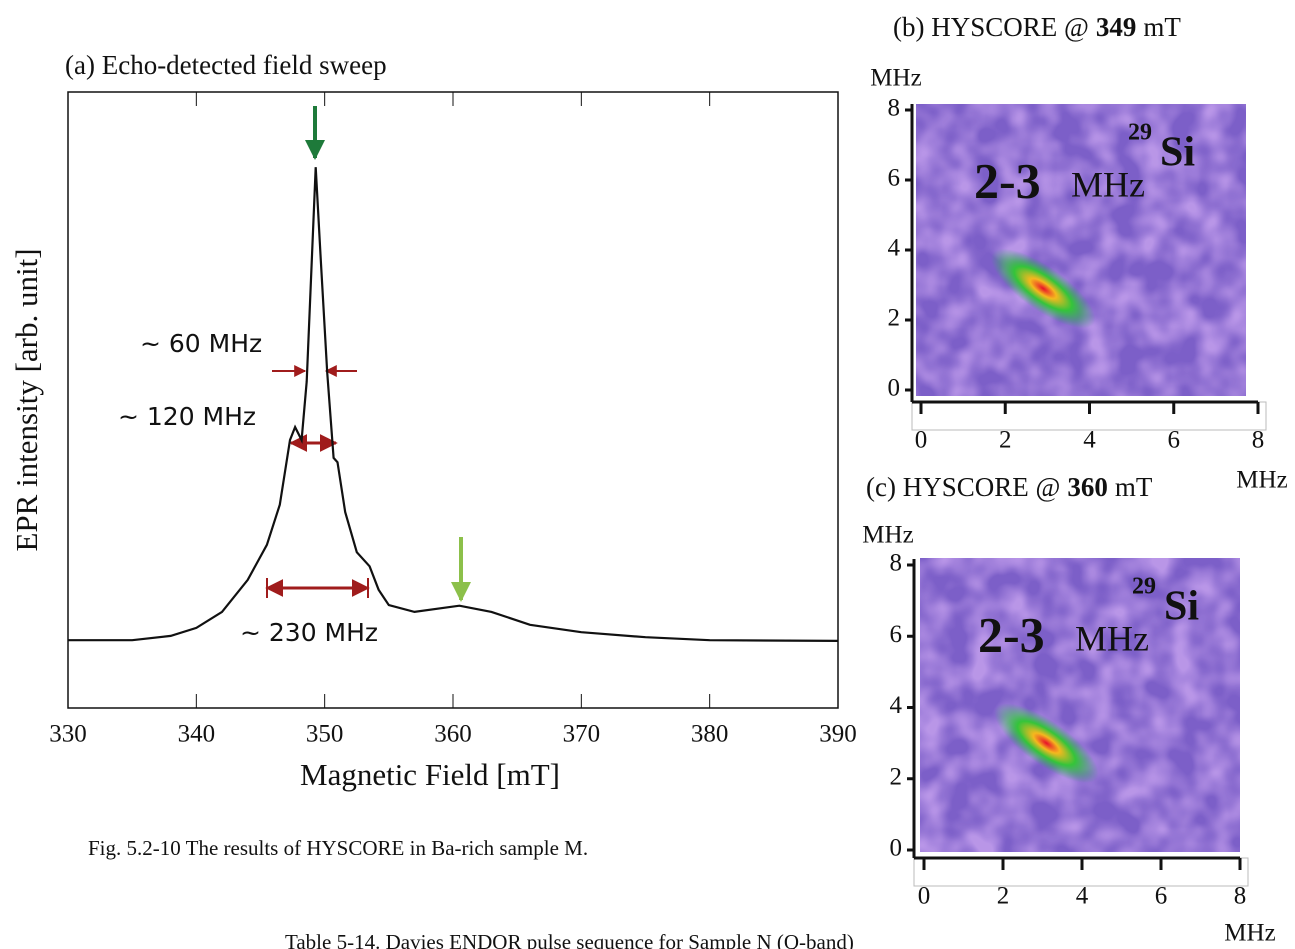 The height and width of the screenshot is (949, 1295). What do you see at coordinates (1116, 27) in the screenshot?
I see `title-field: 349` at bounding box center [1116, 27].